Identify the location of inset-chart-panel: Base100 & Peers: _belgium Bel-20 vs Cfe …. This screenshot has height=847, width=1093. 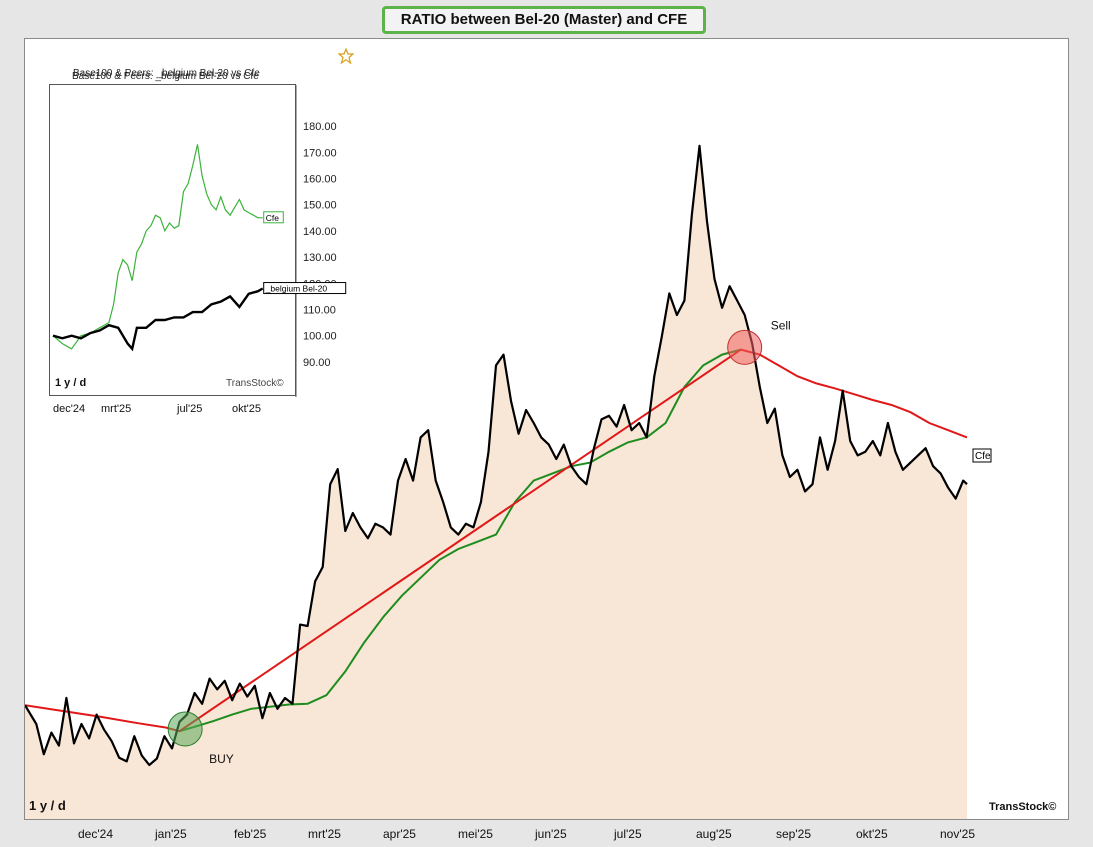
(198, 234).